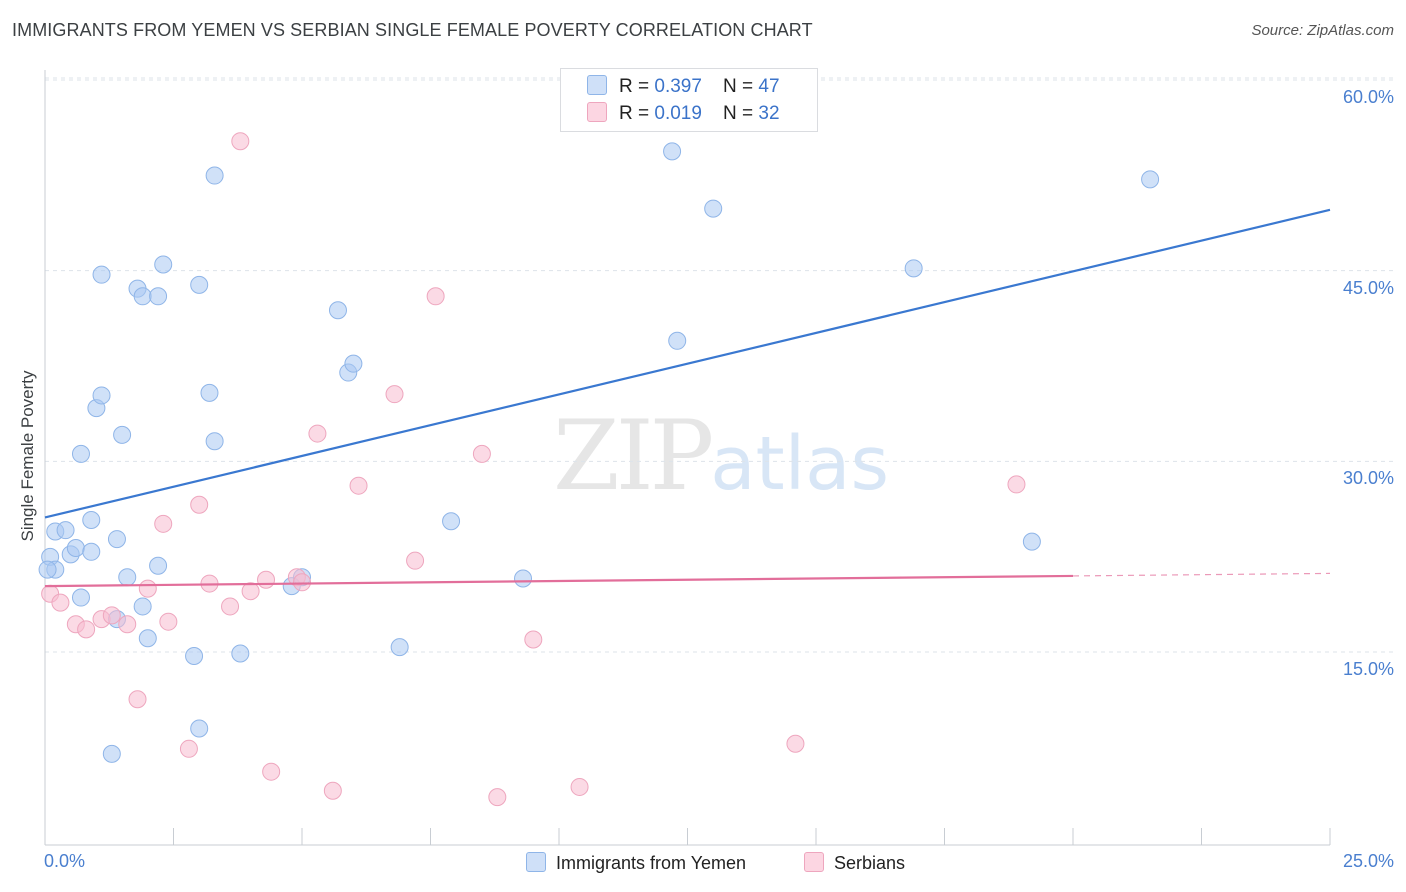 Image resolution: width=1406 pixels, height=892 pixels. I want to click on bottom-legend-swatch-blue, so click(536, 862).